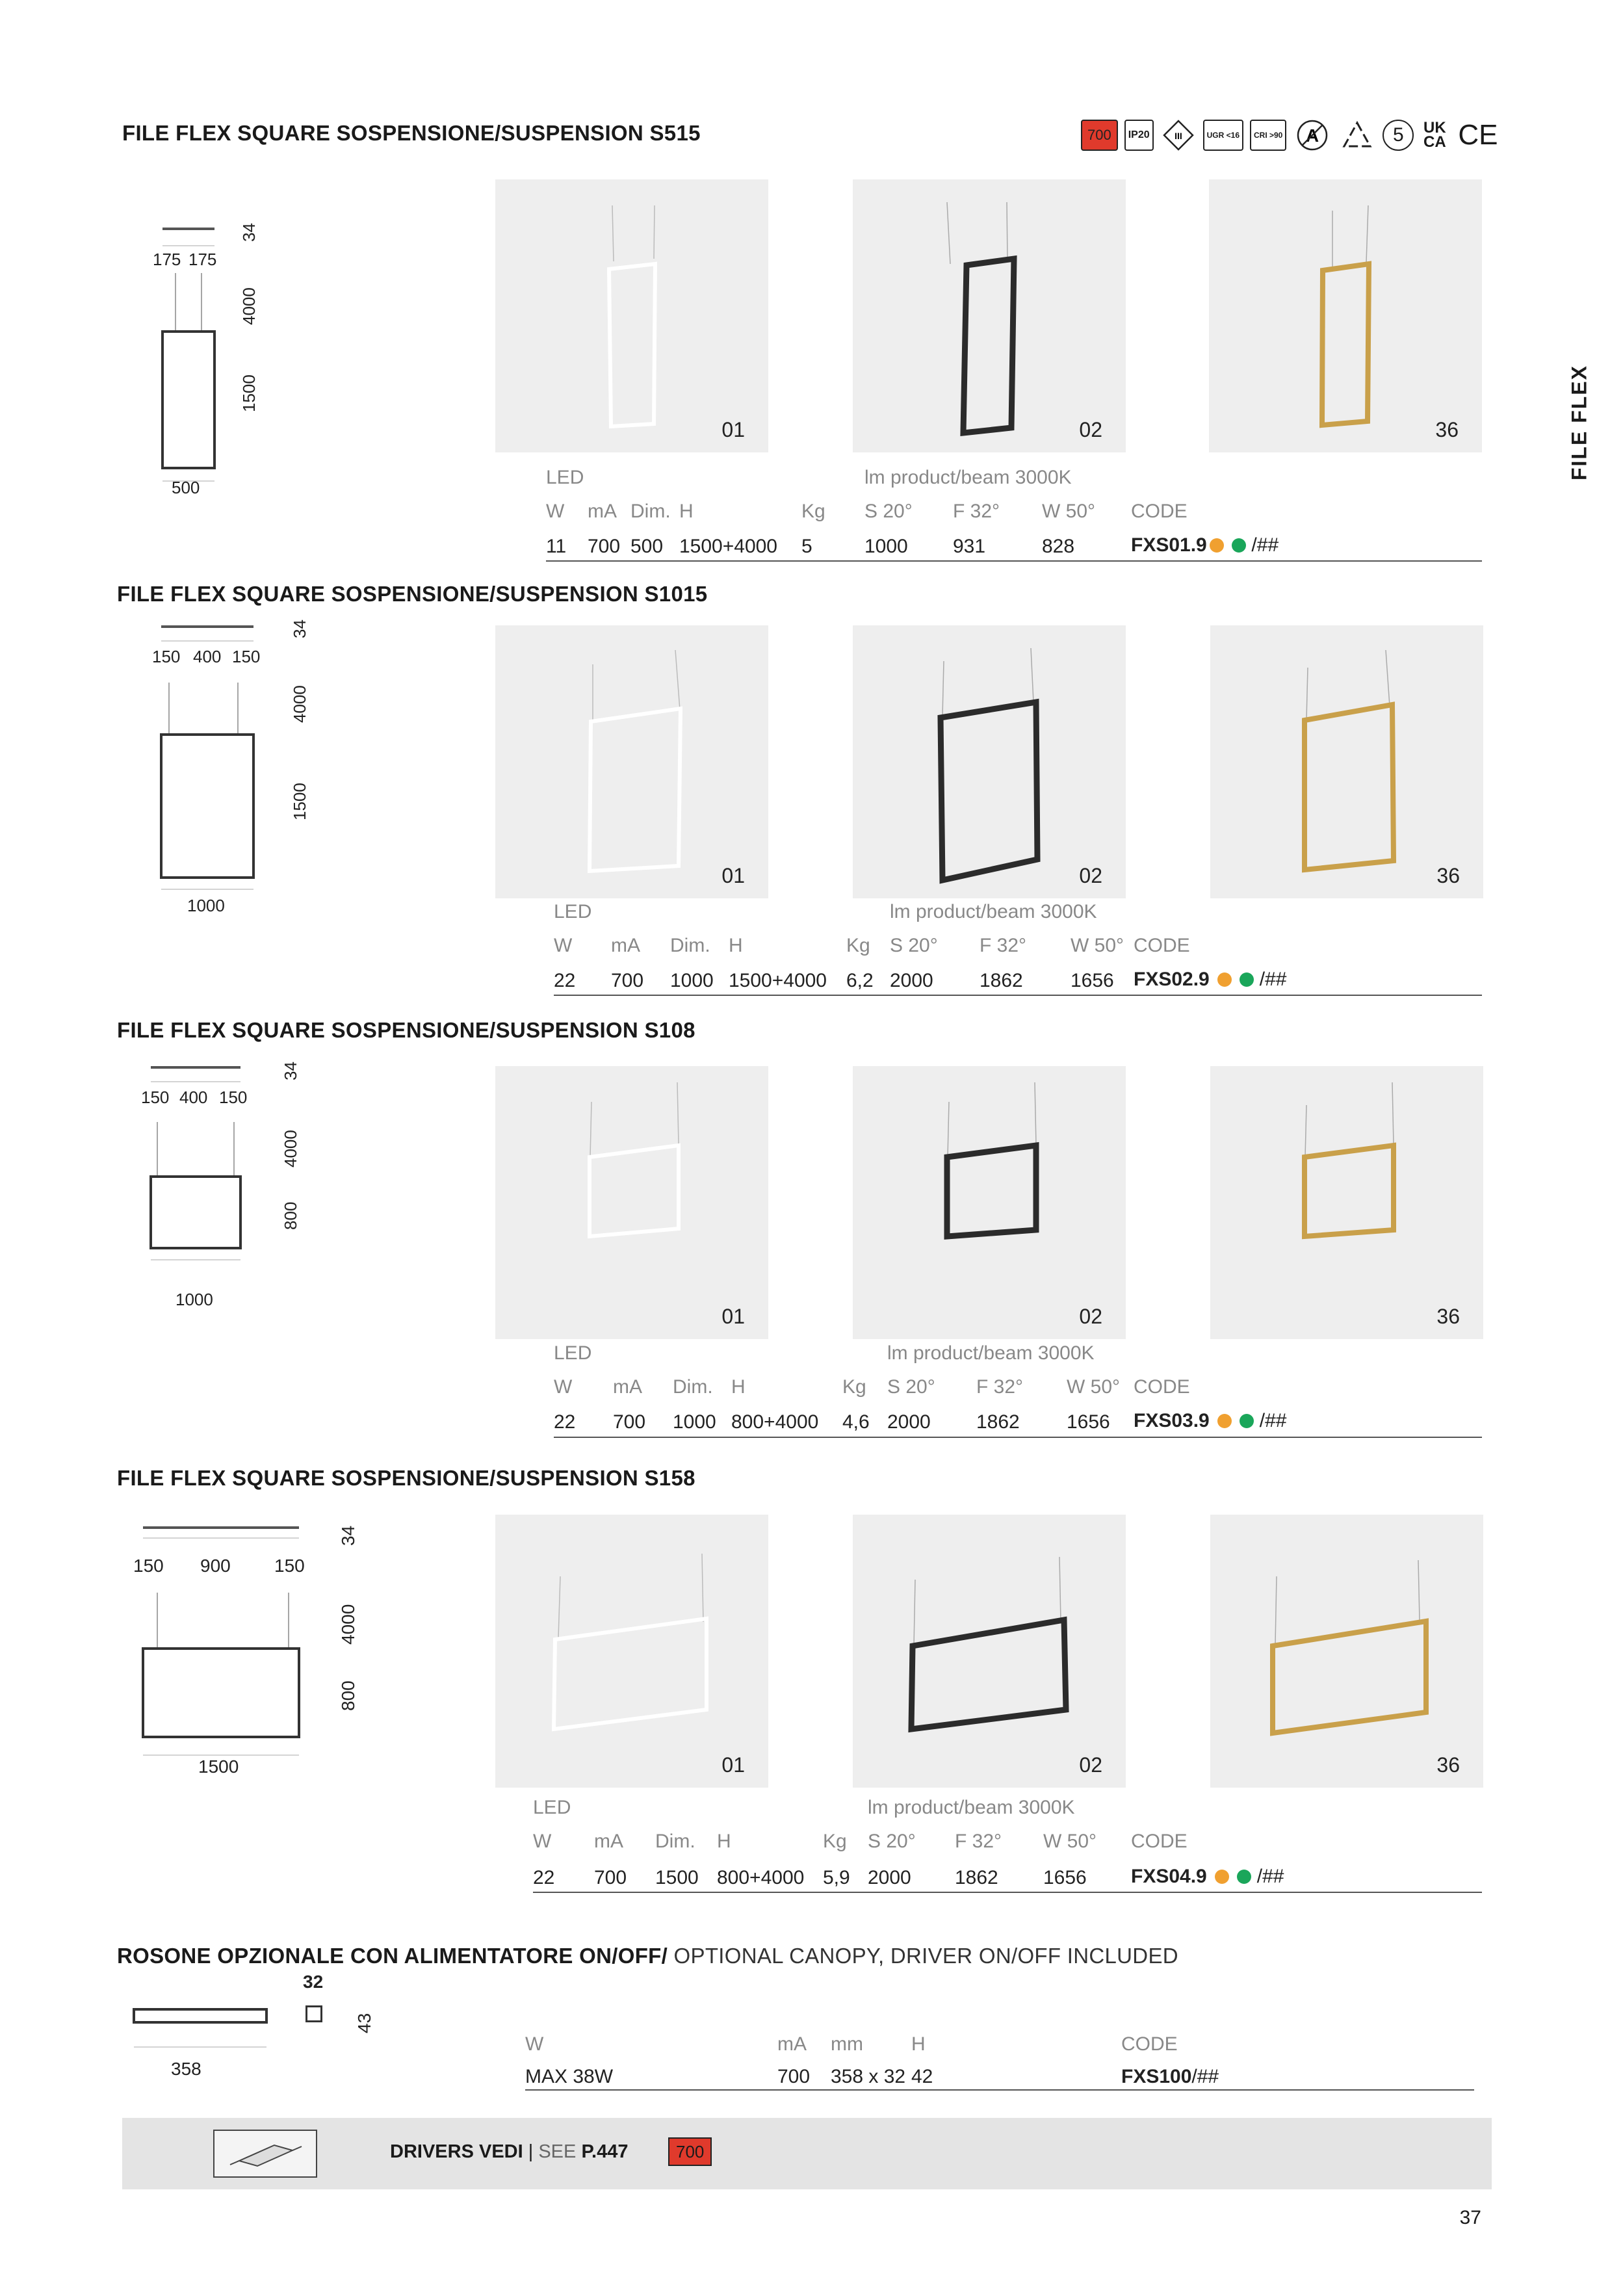 The width and height of the screenshot is (1623, 2296). What do you see at coordinates (265, 2154) in the screenshot?
I see `driver-icon` at bounding box center [265, 2154].